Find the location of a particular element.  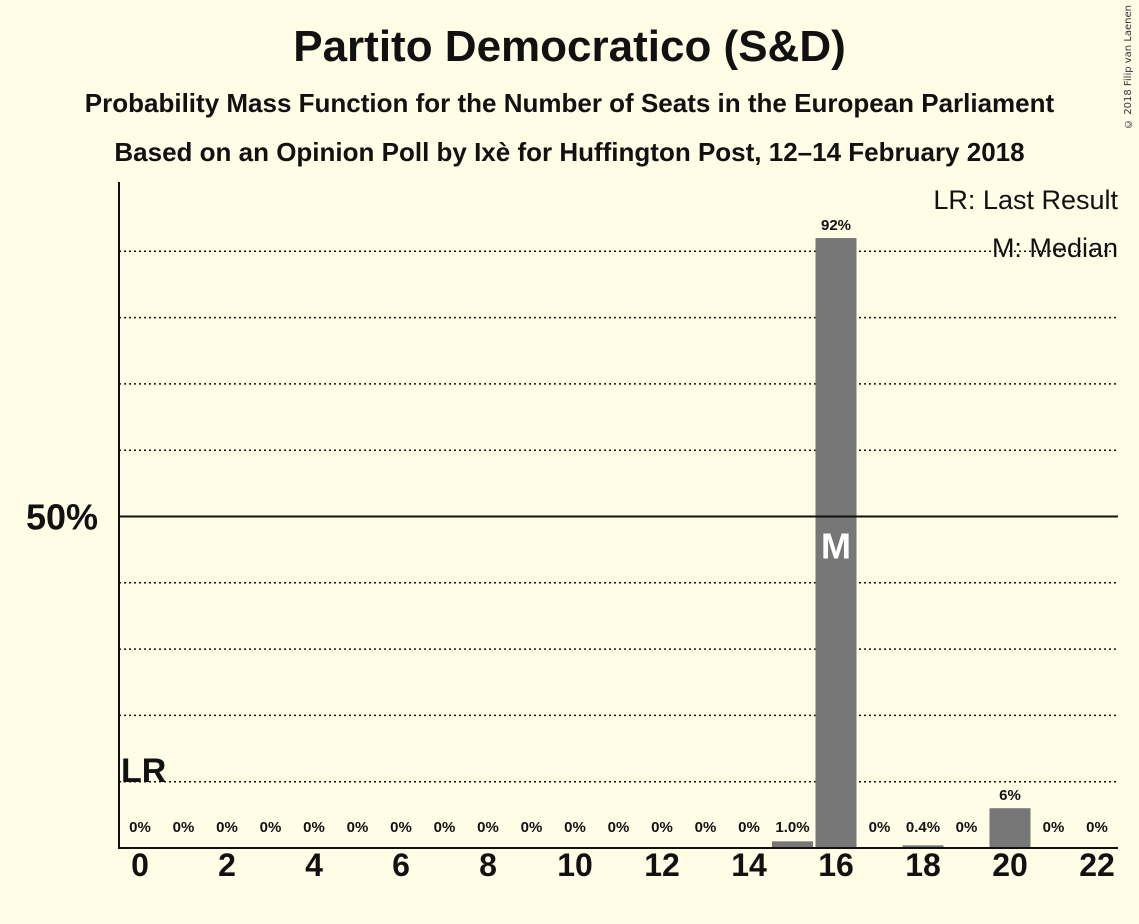

y-tick-label: 50% is located at coordinates (62, 517).